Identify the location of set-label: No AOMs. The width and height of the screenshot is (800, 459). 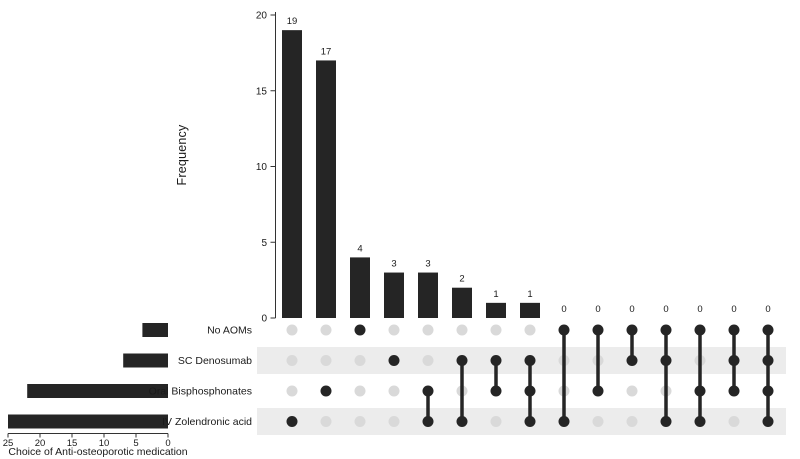
(229, 331).